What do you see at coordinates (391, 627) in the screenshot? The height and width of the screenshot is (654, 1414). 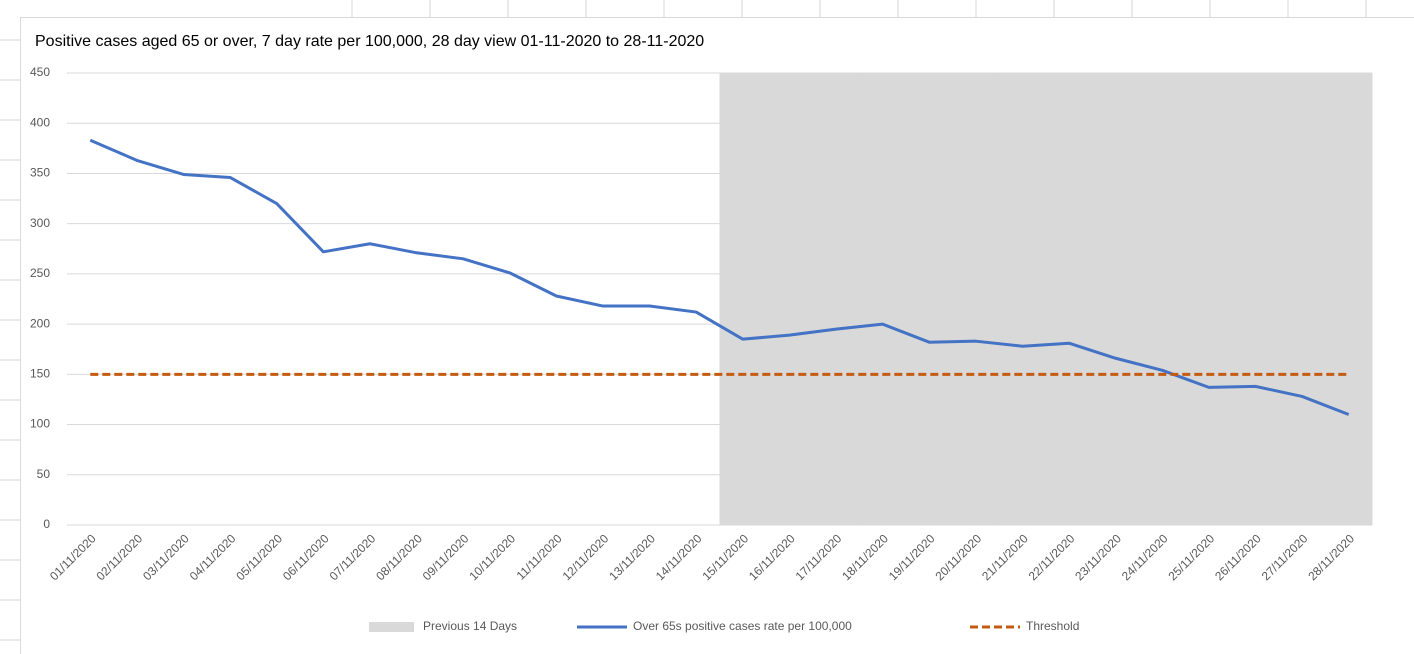 I see `legend-swatch` at bounding box center [391, 627].